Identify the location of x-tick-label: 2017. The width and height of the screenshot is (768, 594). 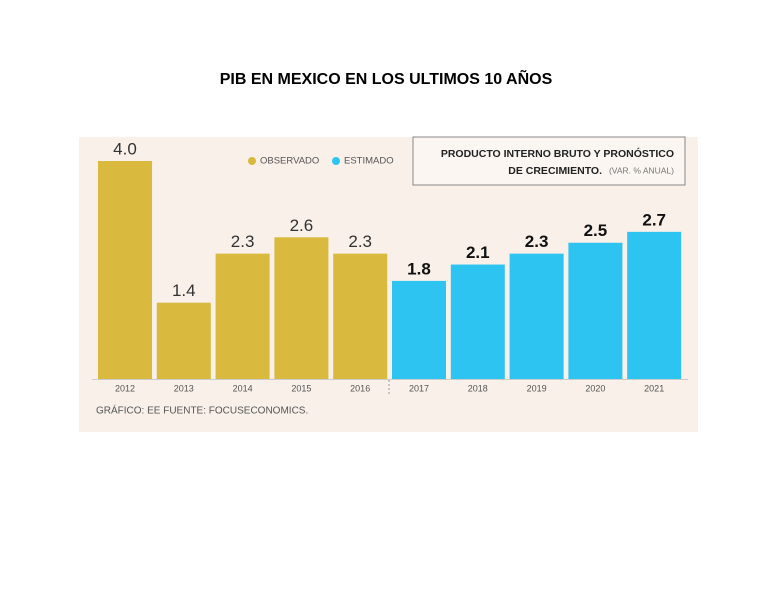
(419, 388).